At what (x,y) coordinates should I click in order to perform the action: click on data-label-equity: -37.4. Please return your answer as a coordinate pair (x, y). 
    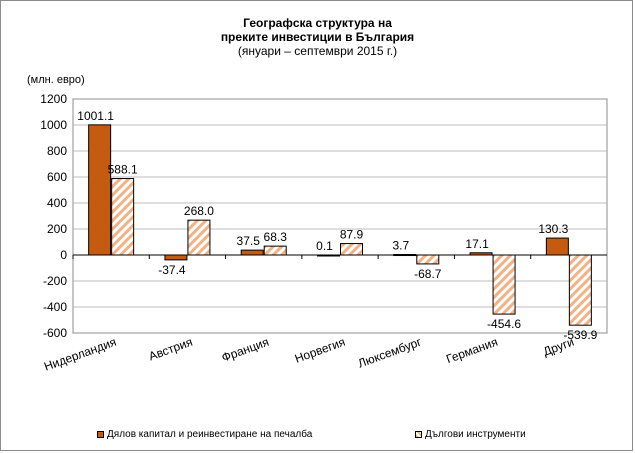
    Looking at the image, I should click on (172, 270).